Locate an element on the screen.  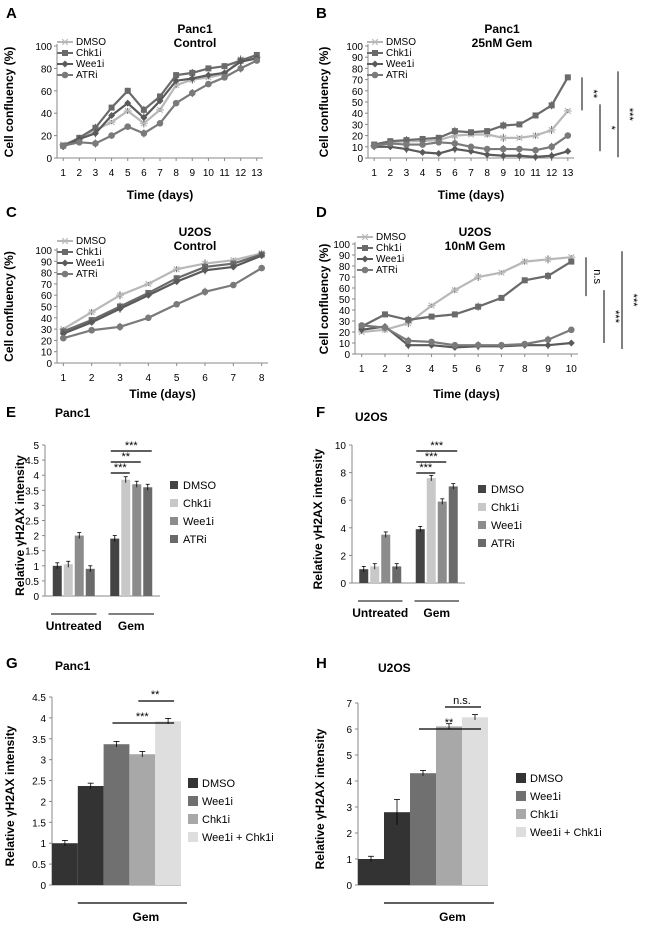
y-tick-label: 1.5 is located at coordinates (39, 823).